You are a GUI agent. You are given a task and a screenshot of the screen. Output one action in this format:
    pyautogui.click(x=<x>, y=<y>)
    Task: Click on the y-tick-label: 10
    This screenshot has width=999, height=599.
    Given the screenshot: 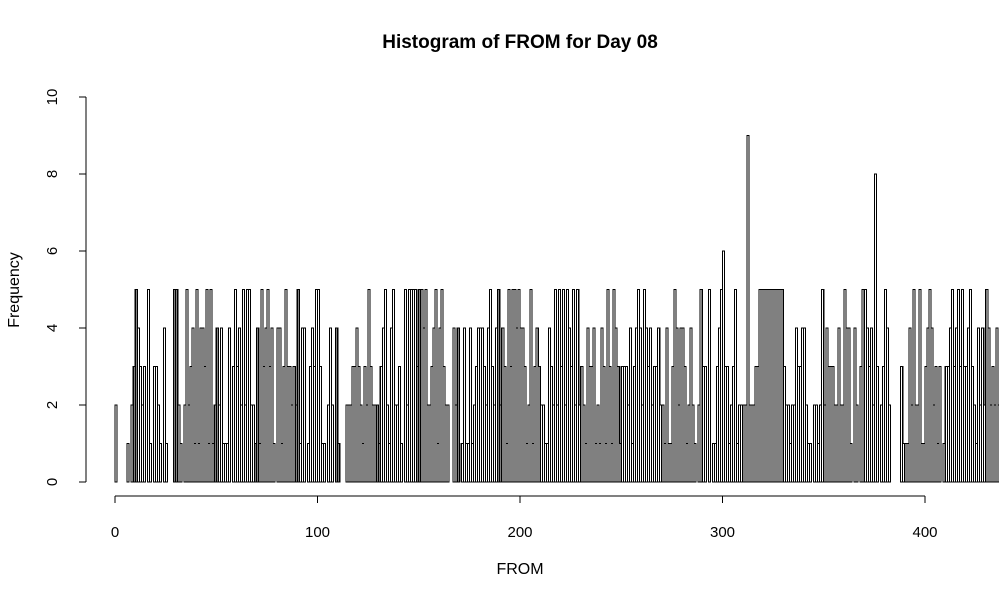 What is the action you would take?
    pyautogui.click(x=52, y=97)
    